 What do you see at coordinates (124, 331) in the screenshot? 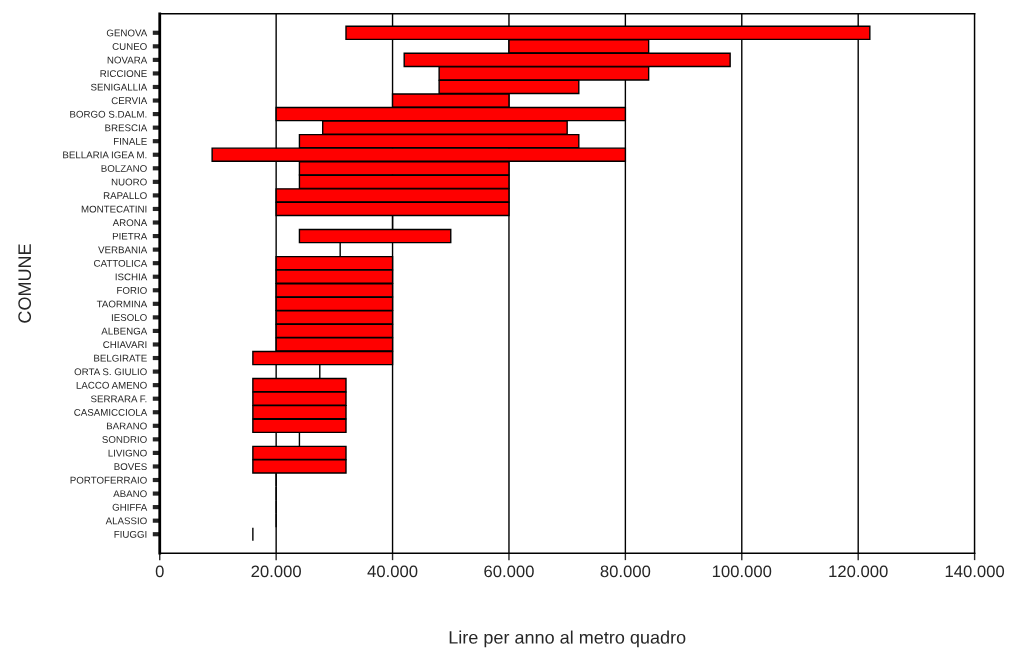
I see `y-tick-label: ALBENGA` at bounding box center [124, 331].